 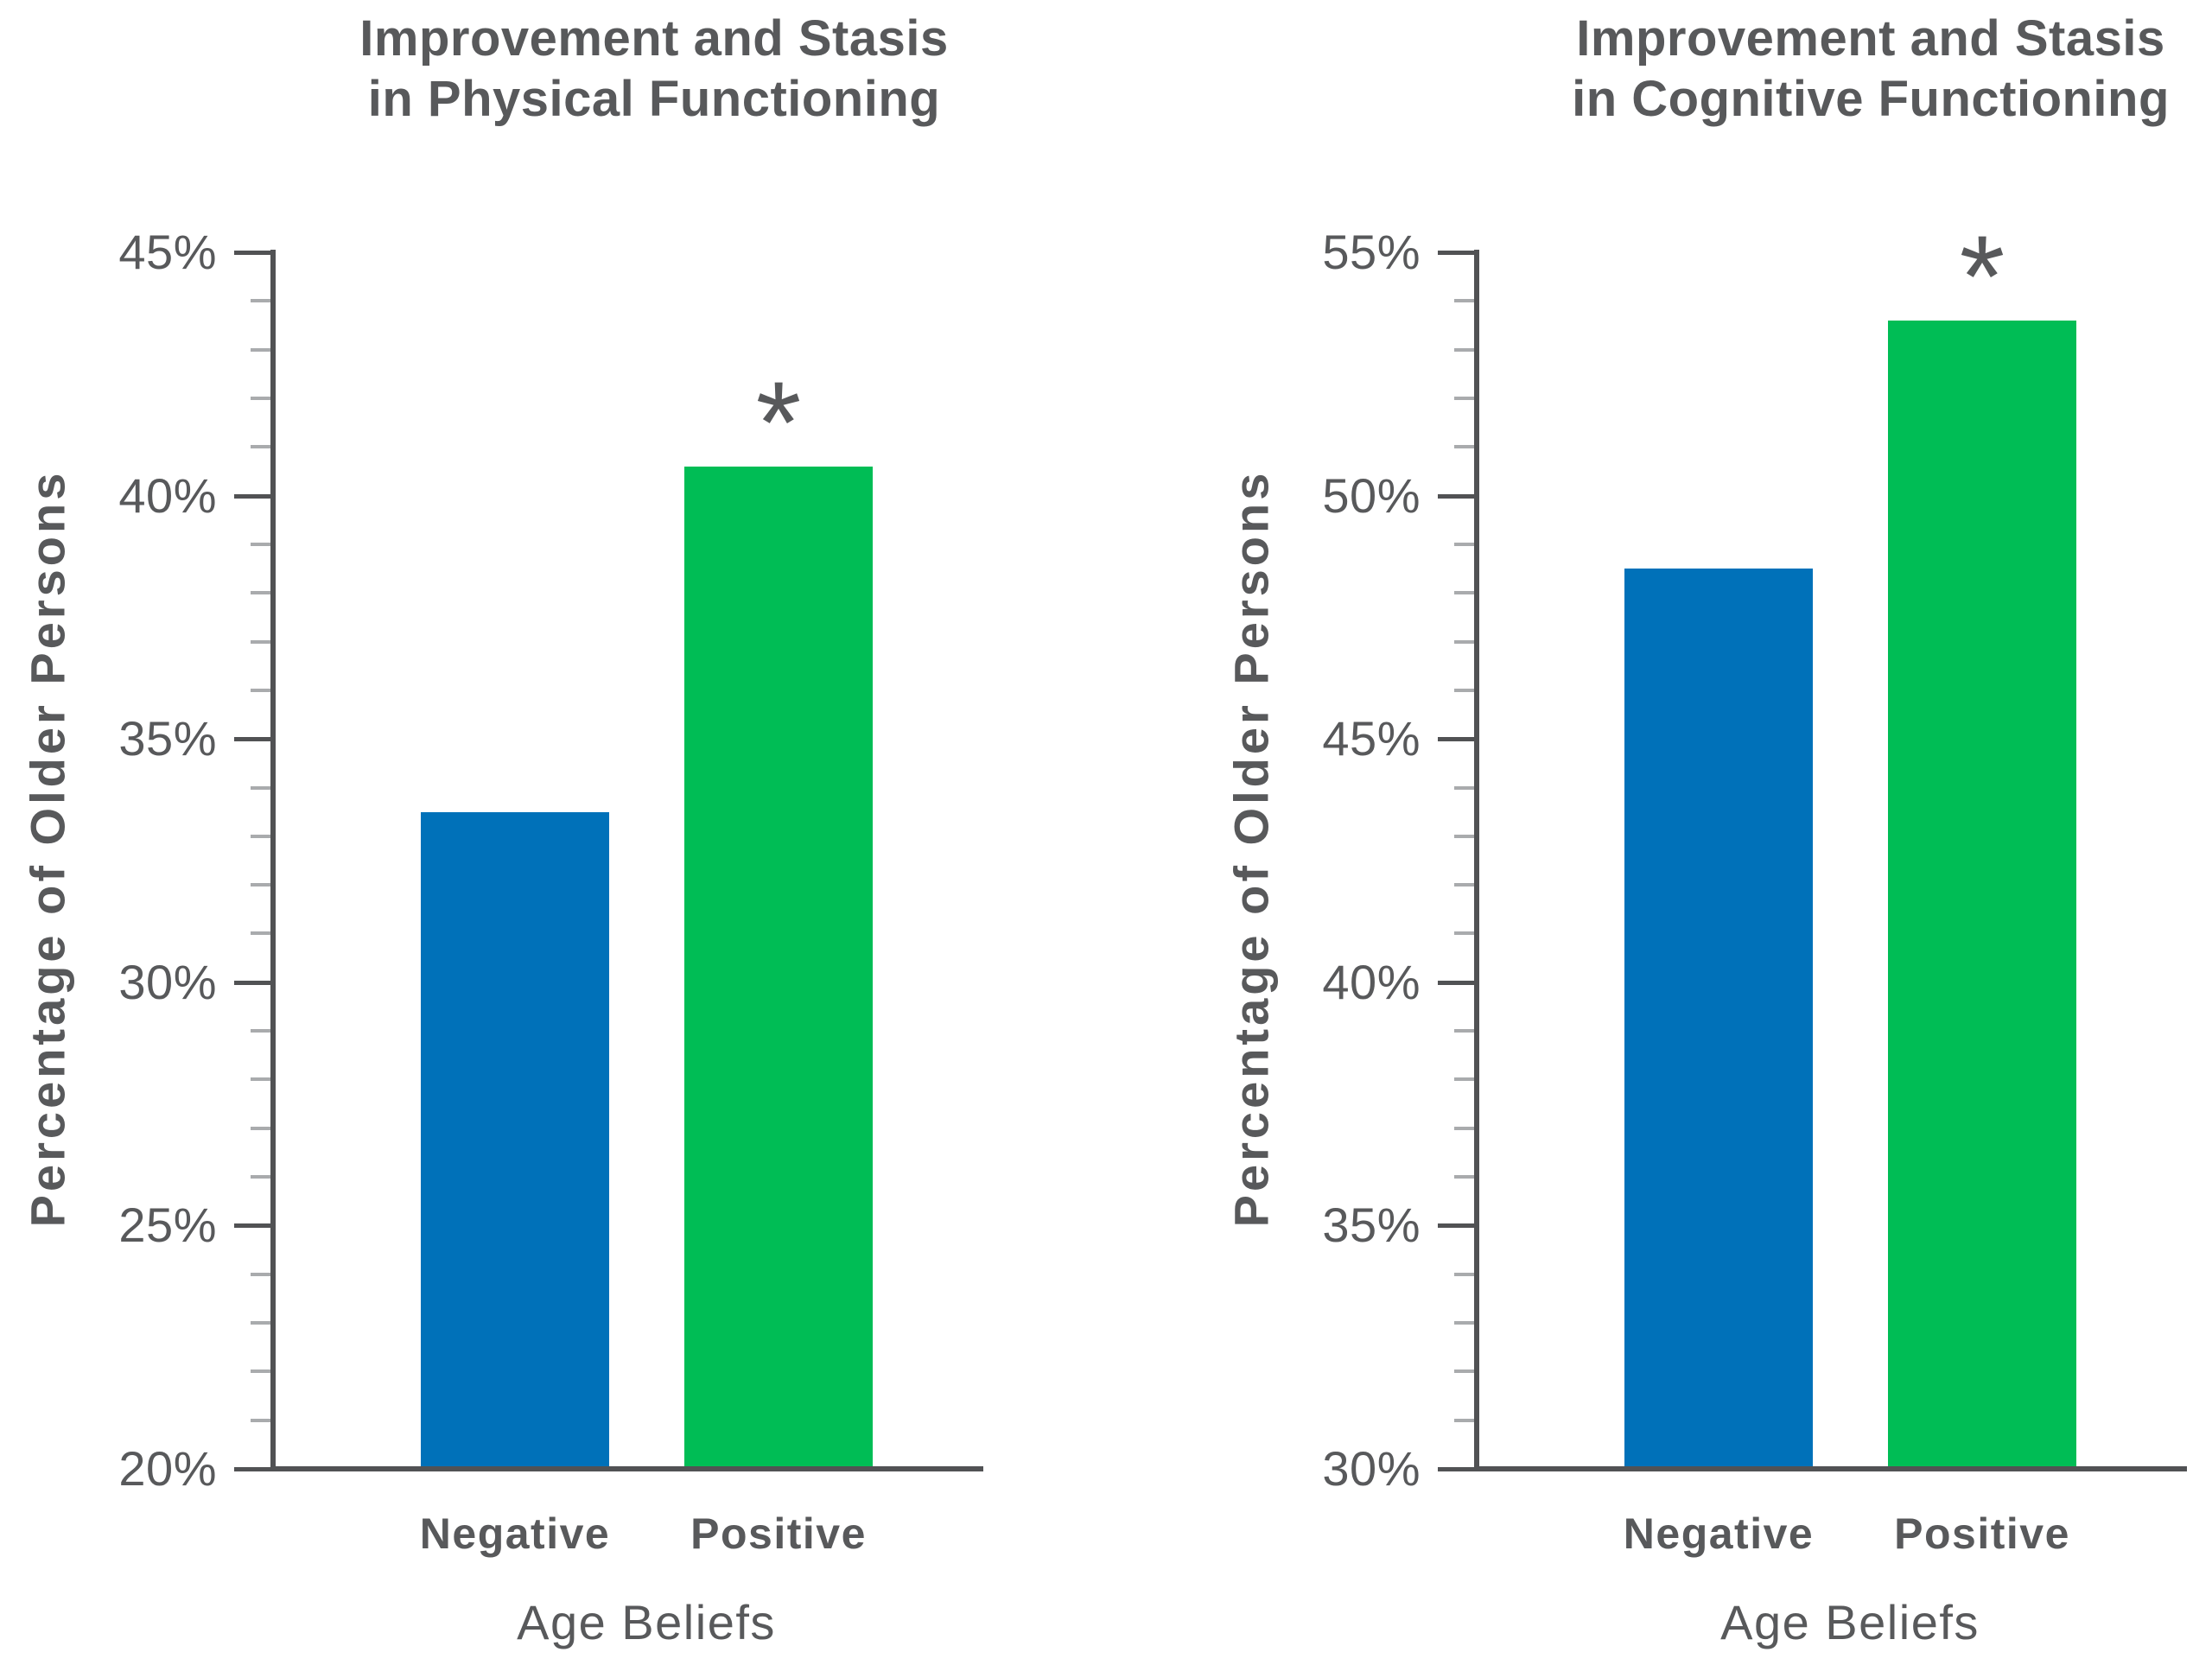 What do you see at coordinates (1371, 496) in the screenshot?
I see `y-tick-label: 50%` at bounding box center [1371, 496].